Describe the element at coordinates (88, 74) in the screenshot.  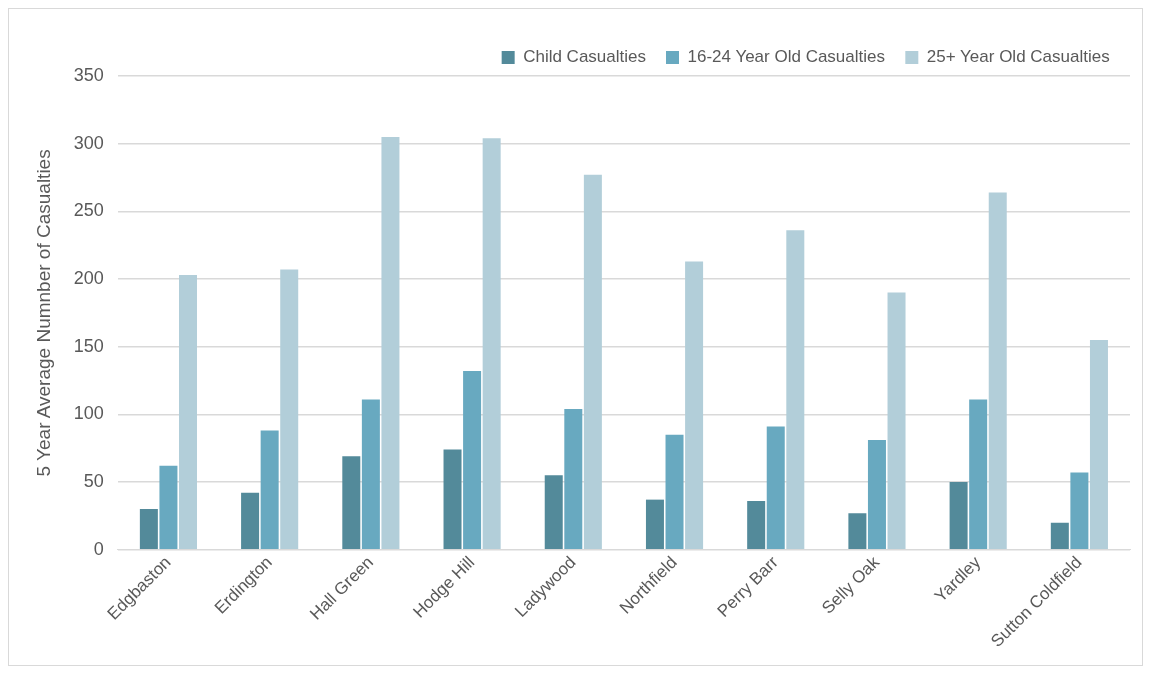
I see `y-tick-label: 350` at that location.